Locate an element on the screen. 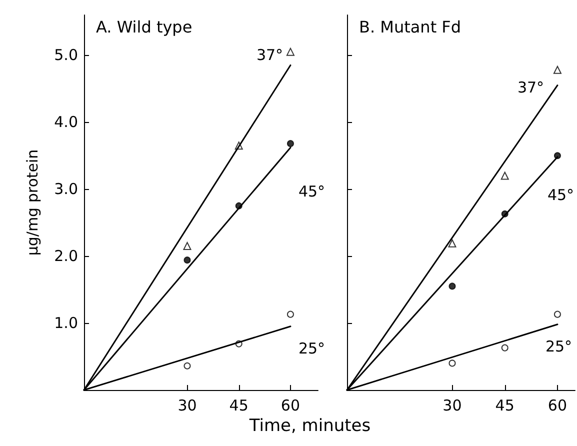 The width and height of the screenshot is (577, 446). y-tick-label: 5.0 is located at coordinates (66, 55).